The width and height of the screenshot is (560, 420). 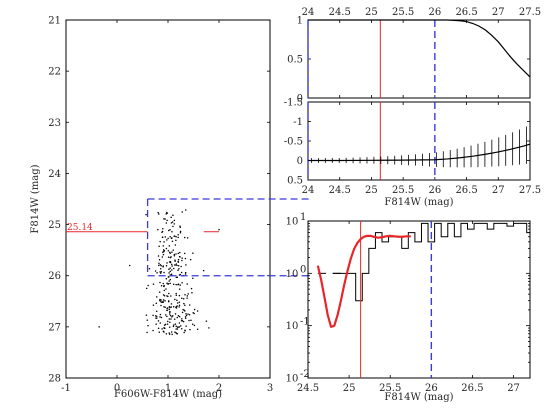 What do you see at coordinates (419, 141) in the screenshot?
I see `bias-frame` at bounding box center [419, 141].